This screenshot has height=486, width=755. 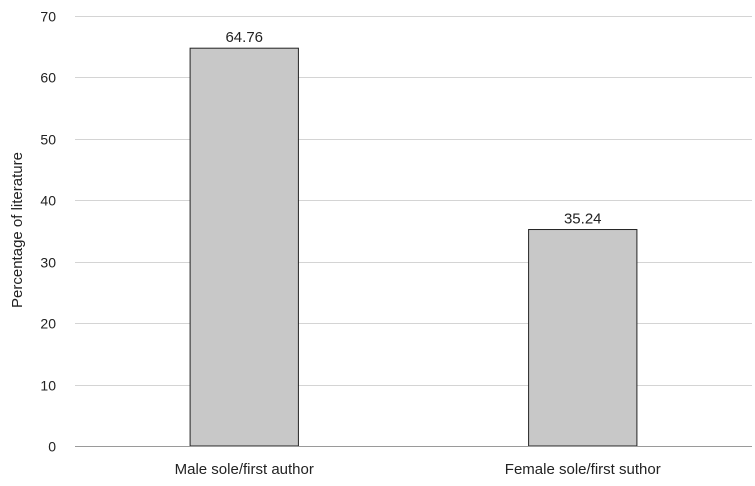 I want to click on y-tick-label: 40, so click(x=48, y=201).